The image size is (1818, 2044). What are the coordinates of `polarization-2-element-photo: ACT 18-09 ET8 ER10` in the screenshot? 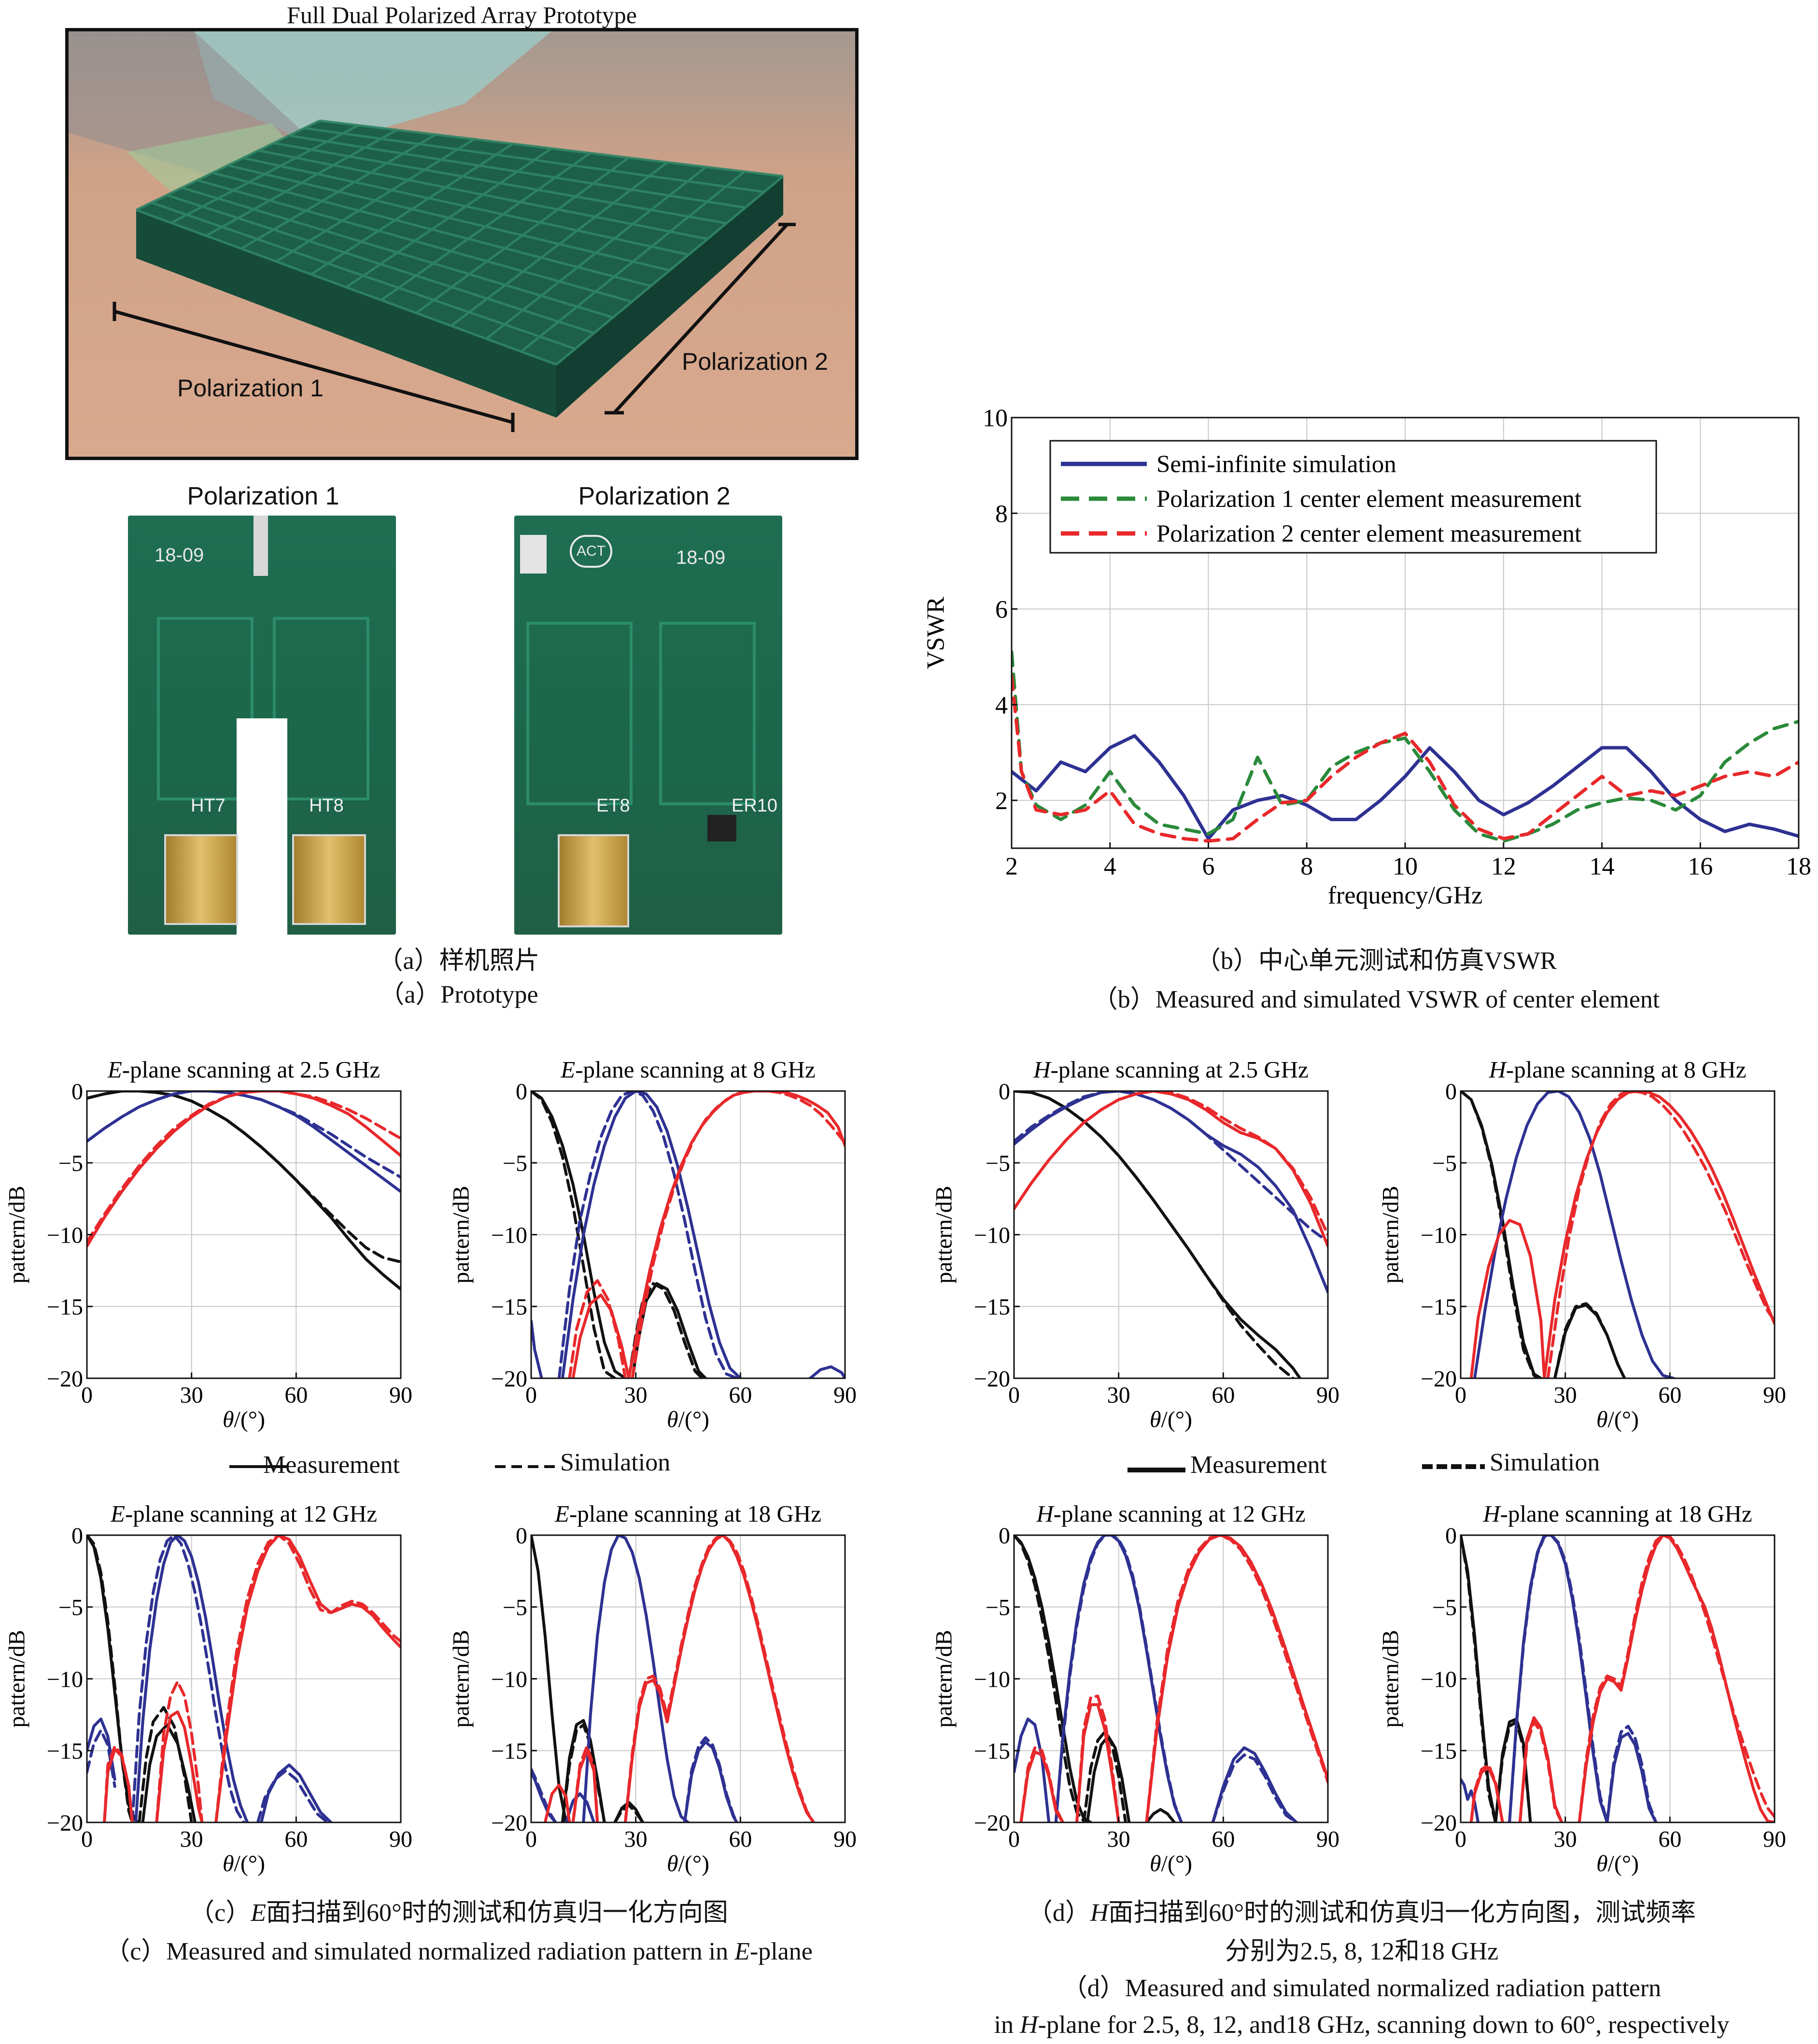 It's located at (648, 726).